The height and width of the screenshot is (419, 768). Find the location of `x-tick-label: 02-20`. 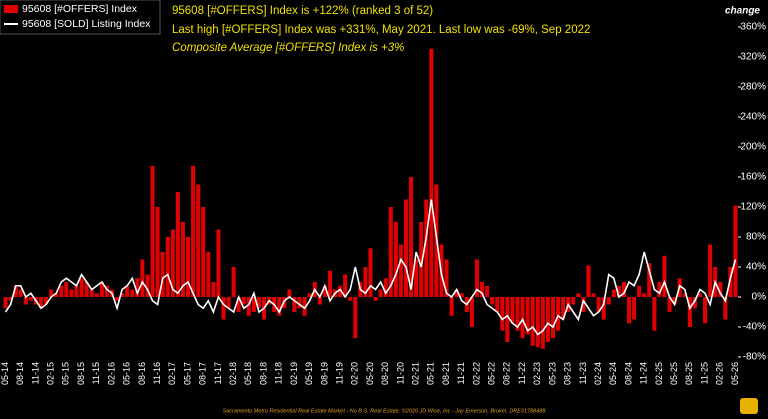

x-tick-label: 02-20 is located at coordinates (355, 373).